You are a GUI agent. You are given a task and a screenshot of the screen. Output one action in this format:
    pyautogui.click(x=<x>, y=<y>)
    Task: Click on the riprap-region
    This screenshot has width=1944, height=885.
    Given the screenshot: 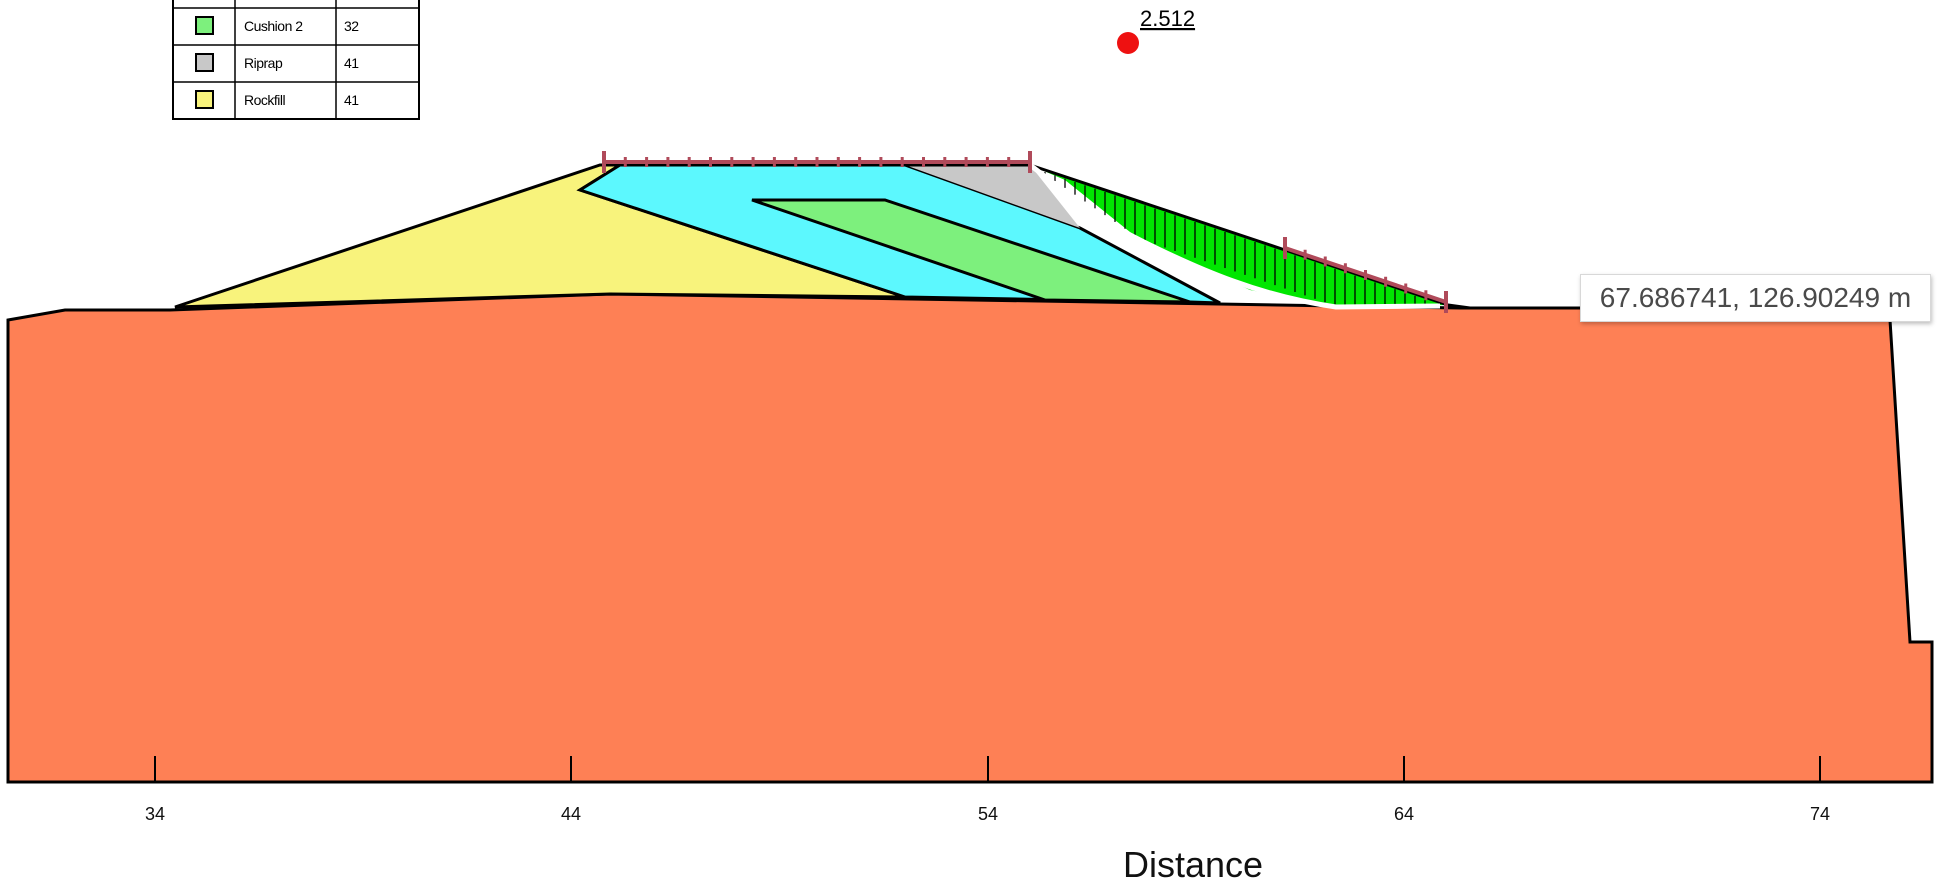 What is the action you would take?
    pyautogui.click(x=992, y=196)
    